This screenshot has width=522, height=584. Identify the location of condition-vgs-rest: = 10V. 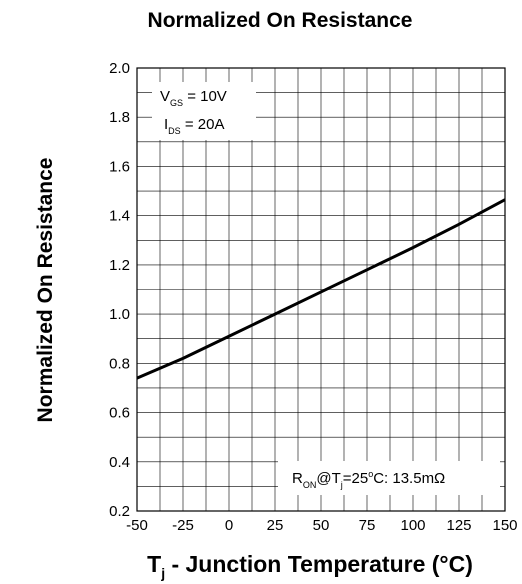
(205, 96).